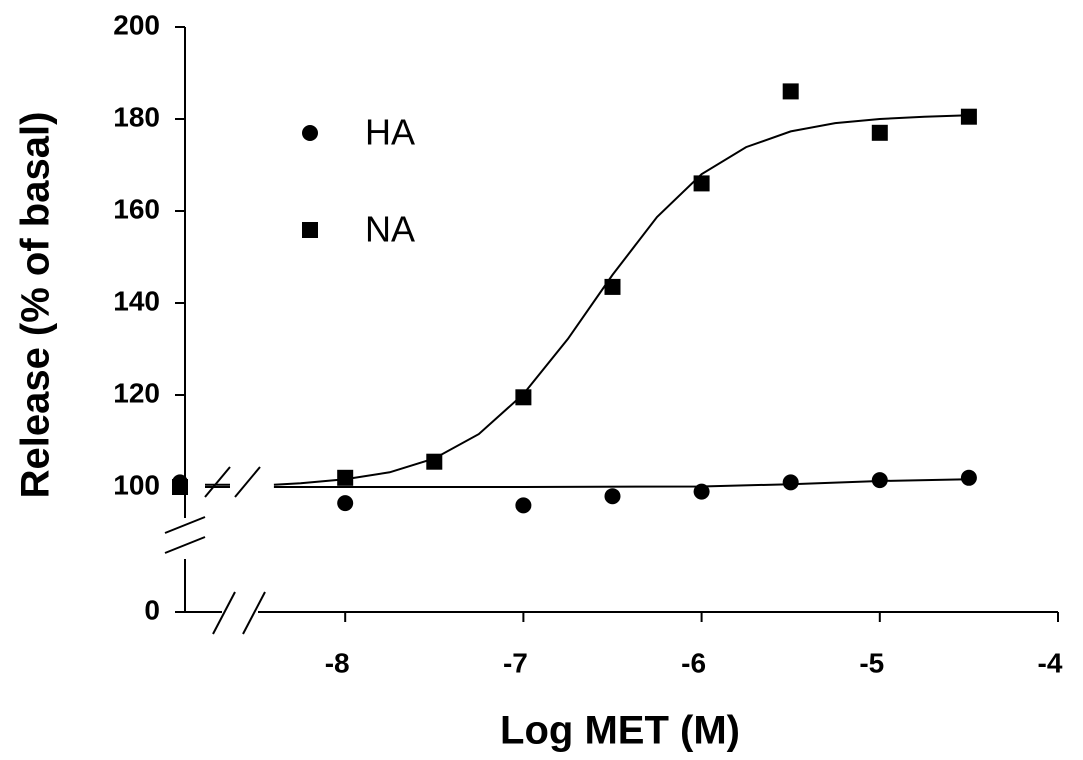  I want to click on y-tick-label: 180, so click(136, 116).